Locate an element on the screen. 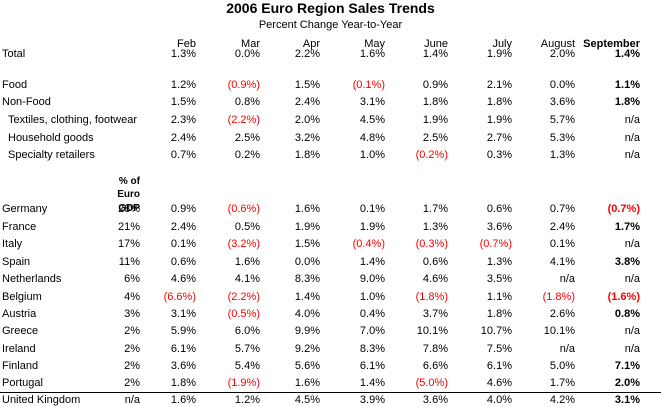 Image resolution: width=661 pixels, height=407 pixels. value-cell: 7.1% is located at coordinates (627, 366).